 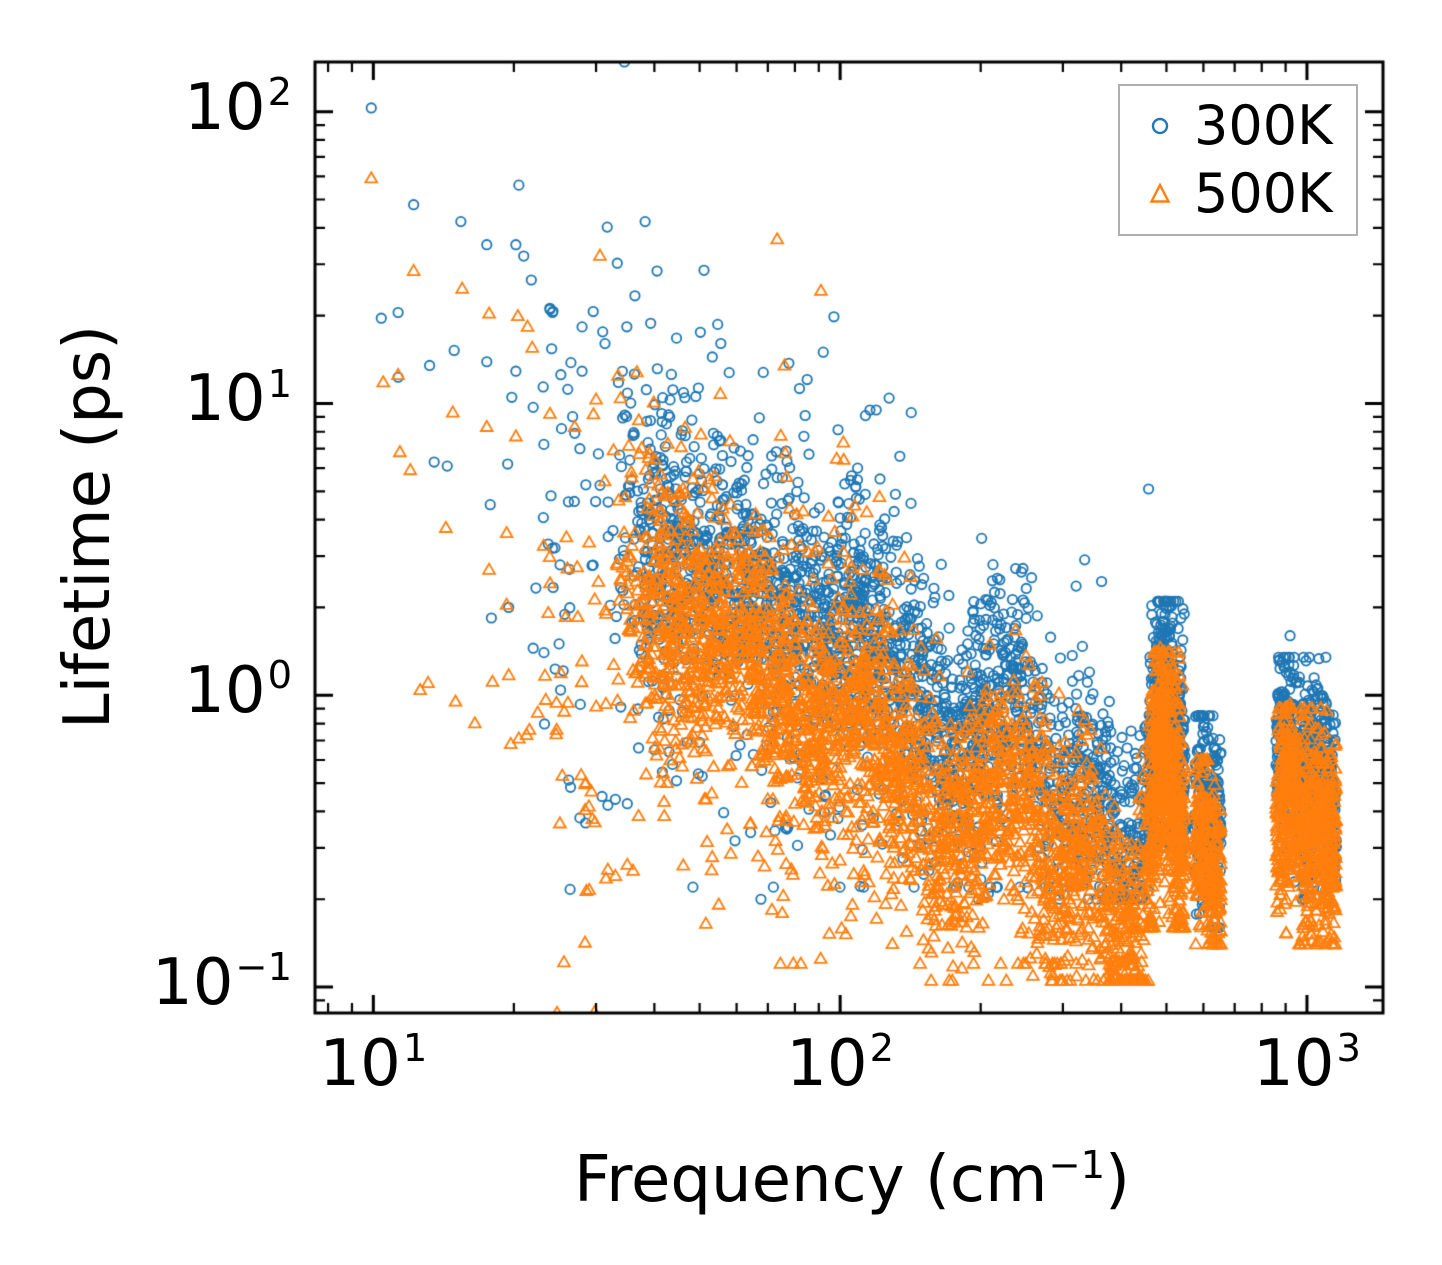 I want to click on legend-item-500k: 500K, so click(x=1238, y=194).